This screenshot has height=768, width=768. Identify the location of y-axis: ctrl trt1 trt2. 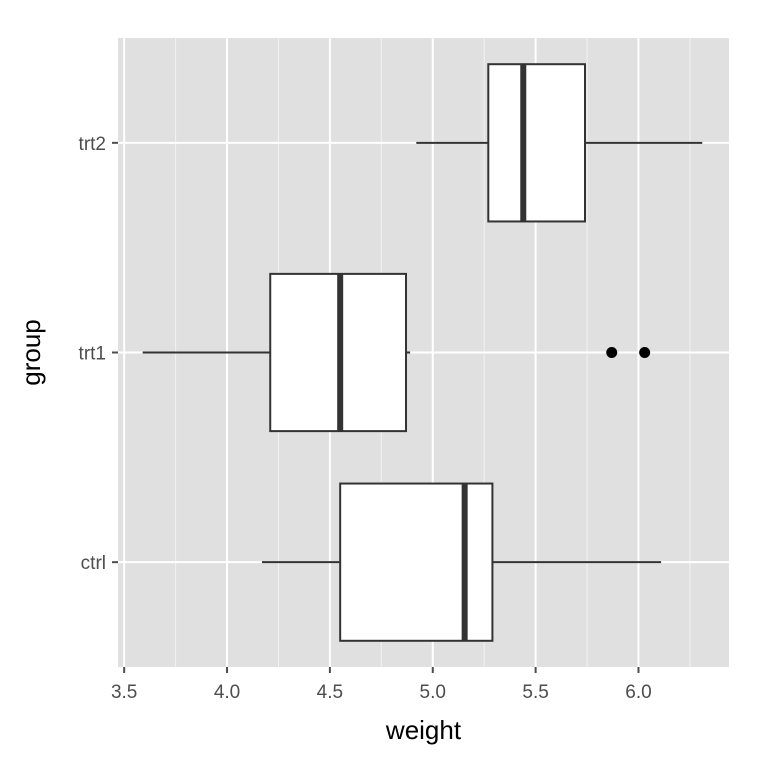
(98, 354).